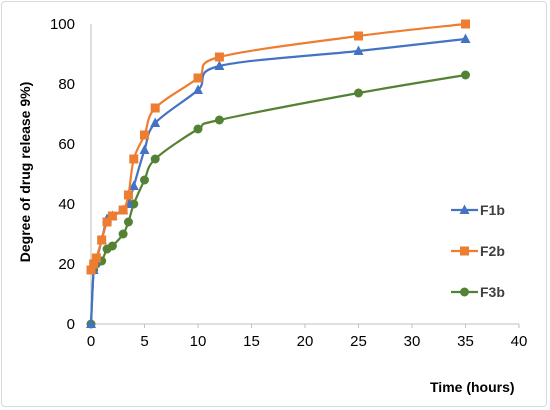 Image resolution: width=550 pixels, height=410 pixels. What do you see at coordinates (492, 292) in the screenshot?
I see `legend-label: F3b` at bounding box center [492, 292].